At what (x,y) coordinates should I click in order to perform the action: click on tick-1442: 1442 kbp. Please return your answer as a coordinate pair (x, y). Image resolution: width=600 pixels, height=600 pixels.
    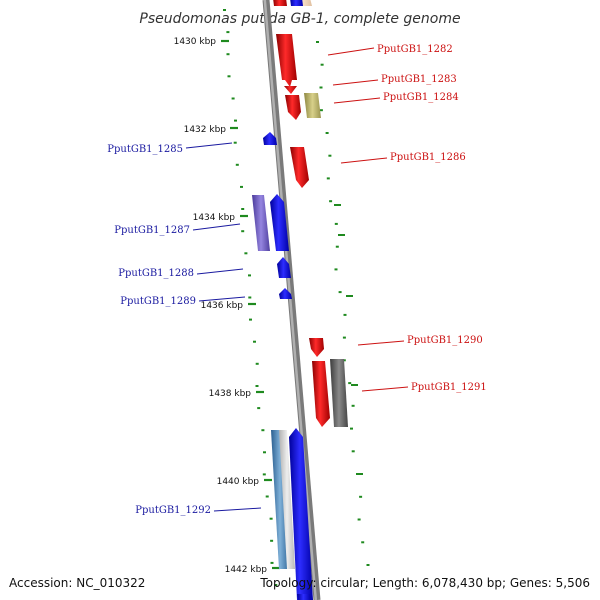
    Looking at the image, I should click on (252, 570).